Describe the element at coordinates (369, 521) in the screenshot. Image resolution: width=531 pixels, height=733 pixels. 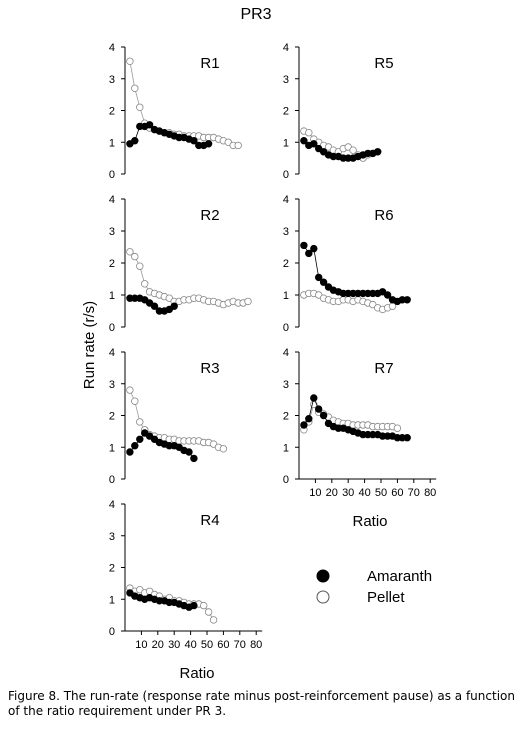
I see `x-axis-label-right: Ratio` at that location.